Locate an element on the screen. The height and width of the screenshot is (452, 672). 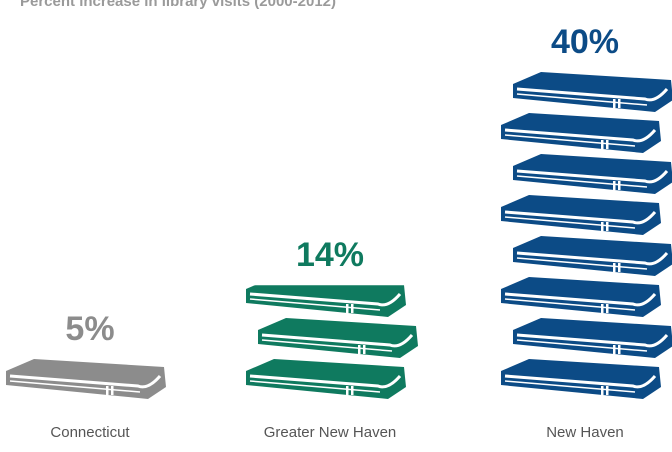
x-tick-label: Connecticut is located at coordinates (90, 432).